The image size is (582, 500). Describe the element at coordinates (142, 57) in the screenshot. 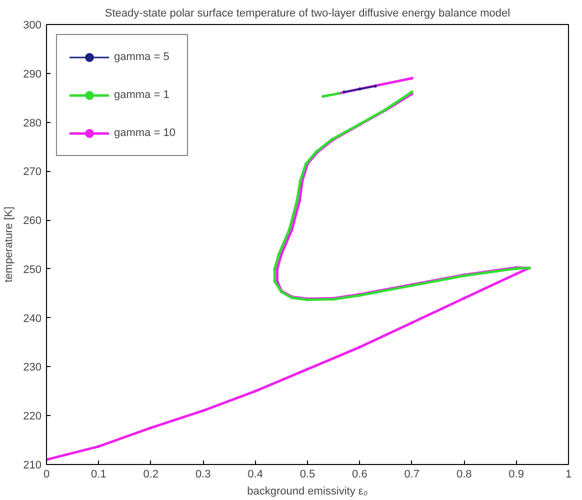

I see `legend-label: gamma = 5` at that location.